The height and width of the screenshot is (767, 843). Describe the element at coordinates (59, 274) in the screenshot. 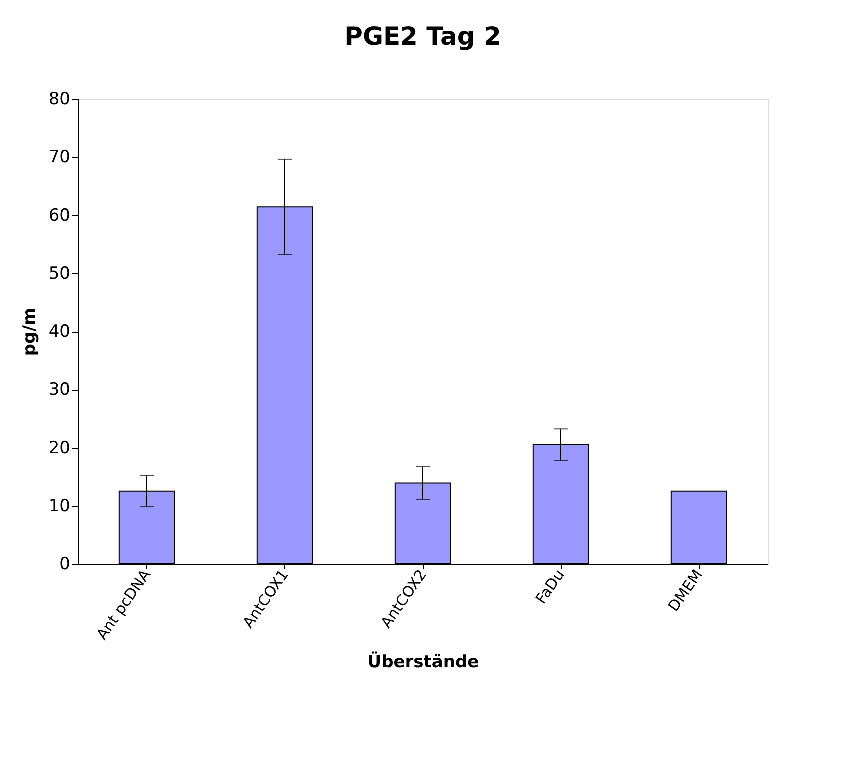

I see `y-tick-label: 50` at that location.